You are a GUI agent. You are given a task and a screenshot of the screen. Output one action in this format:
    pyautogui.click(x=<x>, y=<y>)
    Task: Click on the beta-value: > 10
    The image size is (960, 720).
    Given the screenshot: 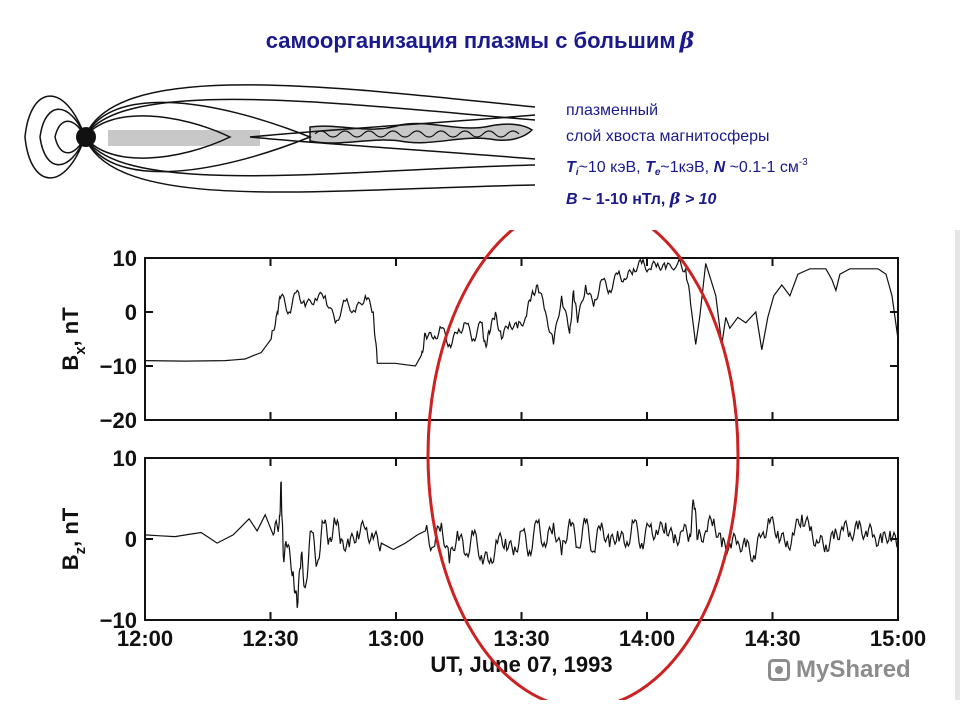 What is the action you would take?
    pyautogui.click(x=698, y=199)
    